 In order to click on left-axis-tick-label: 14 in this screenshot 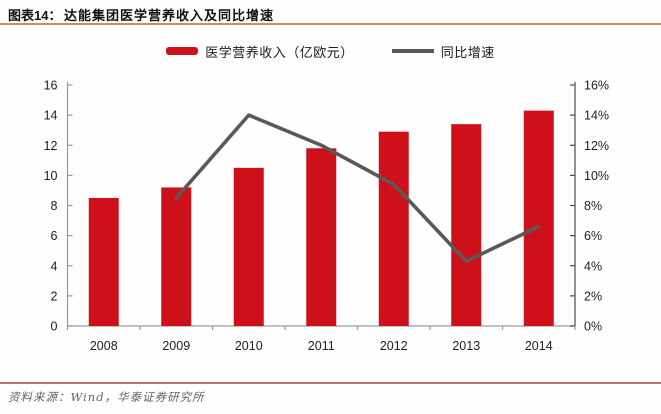, I will do `click(51, 116)`.